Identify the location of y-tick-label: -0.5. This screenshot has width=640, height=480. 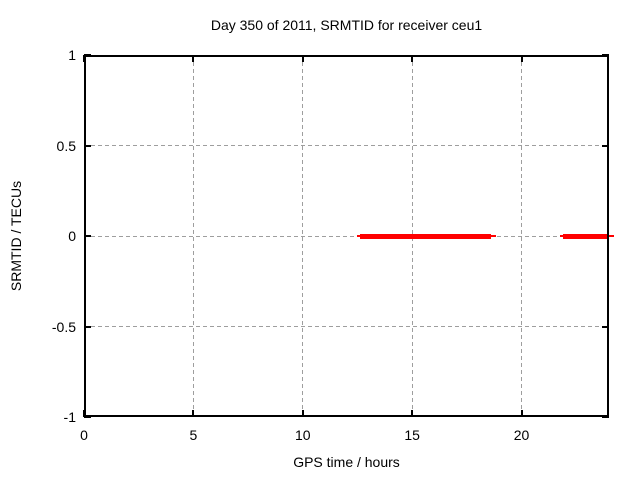
(63, 326).